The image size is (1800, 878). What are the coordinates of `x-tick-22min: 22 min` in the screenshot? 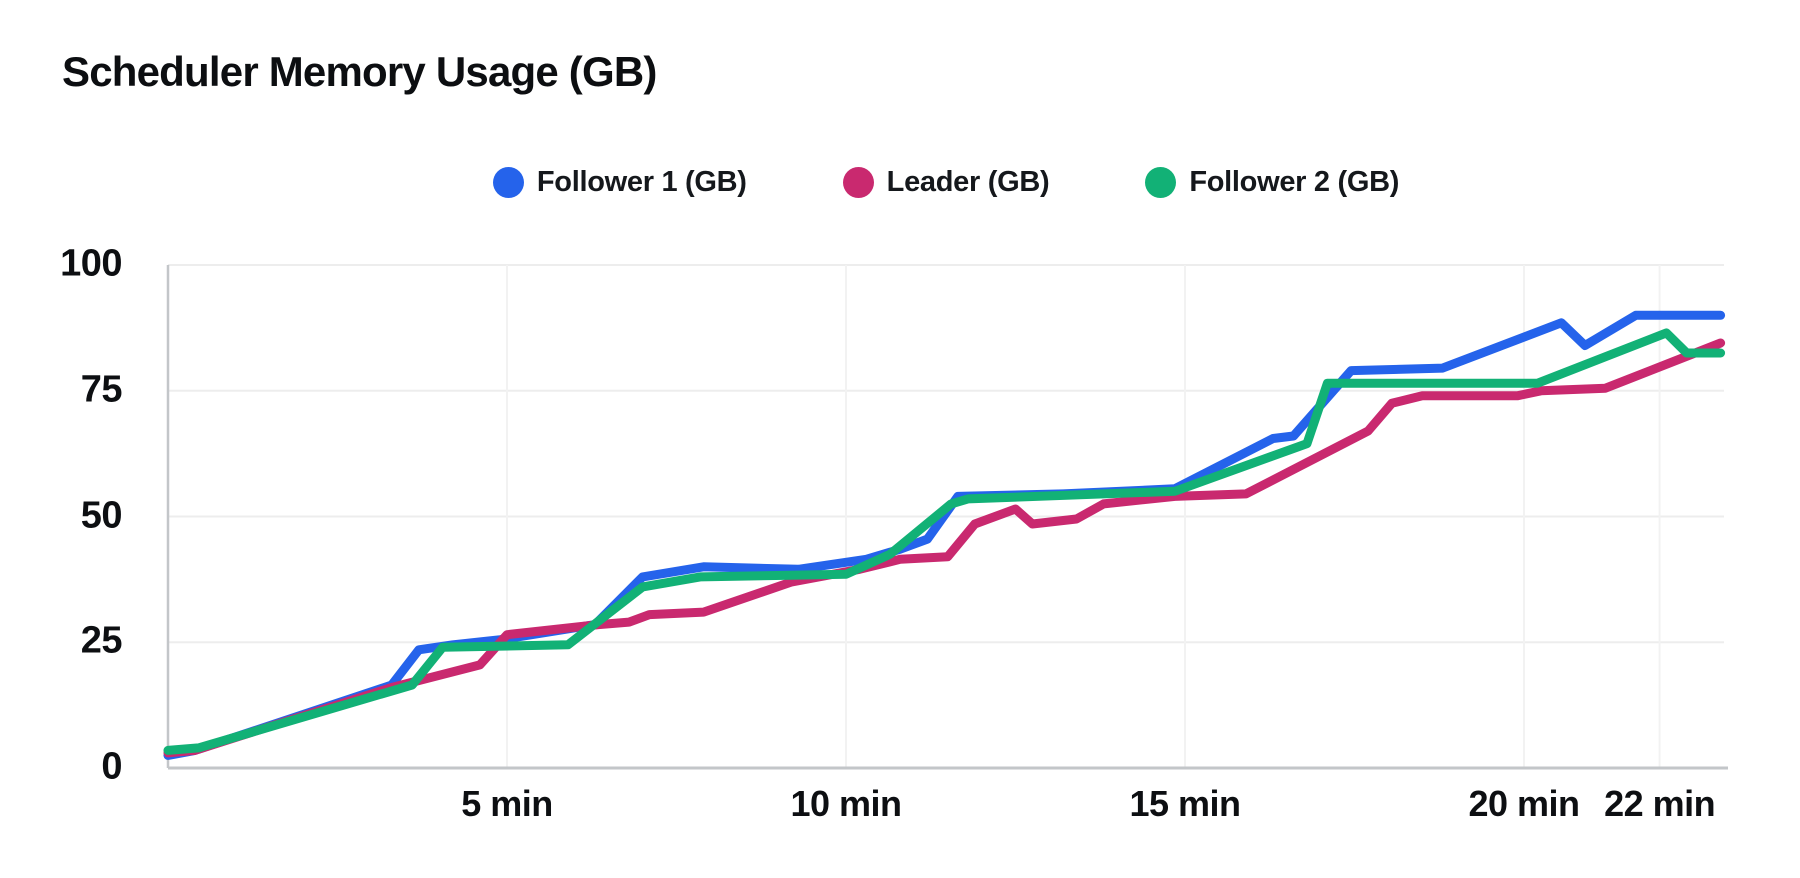 It's located at (1660, 803).